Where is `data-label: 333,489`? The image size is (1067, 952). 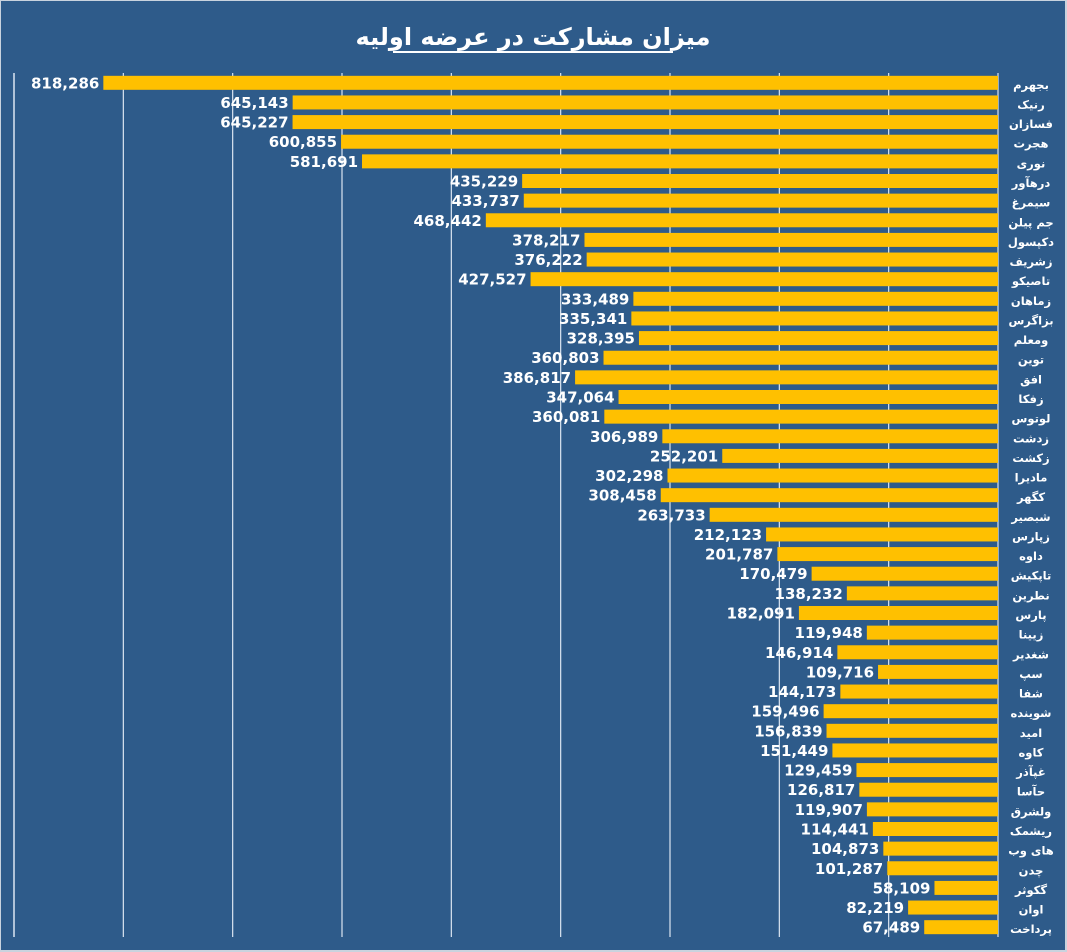 data-label: 333,489 is located at coordinates (595, 299).